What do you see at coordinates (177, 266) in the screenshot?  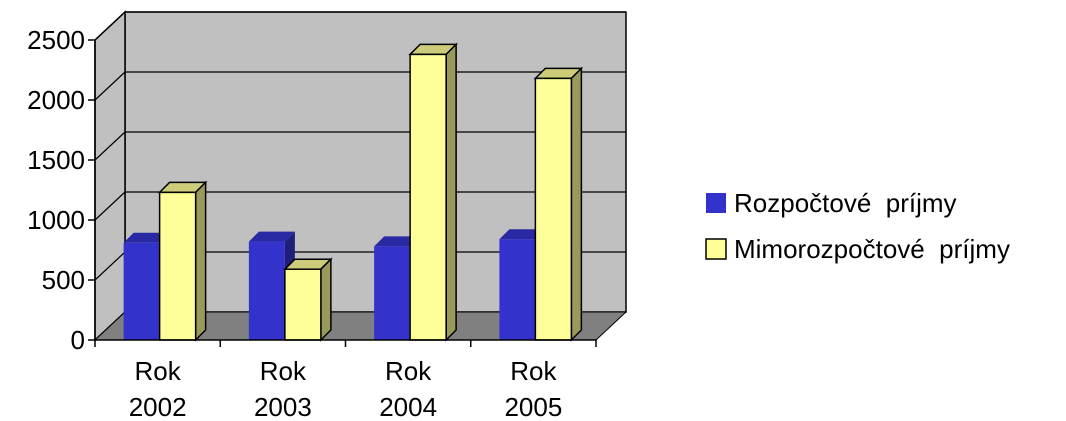 I see `bar-1-0-front` at bounding box center [177, 266].